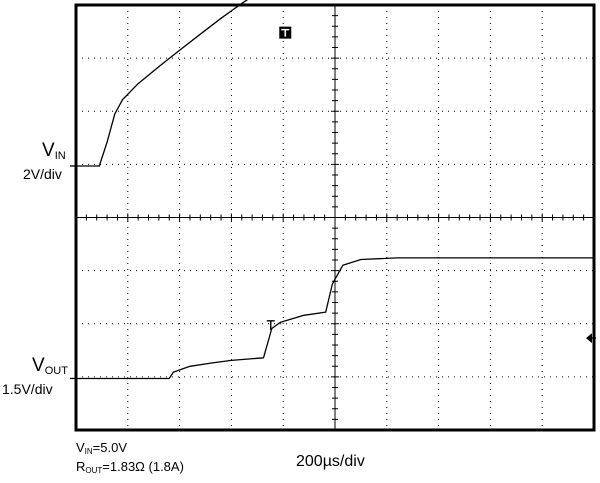  What do you see at coordinates (42, 174) in the screenshot?
I see `channel-1-scale: 2V/div` at bounding box center [42, 174].